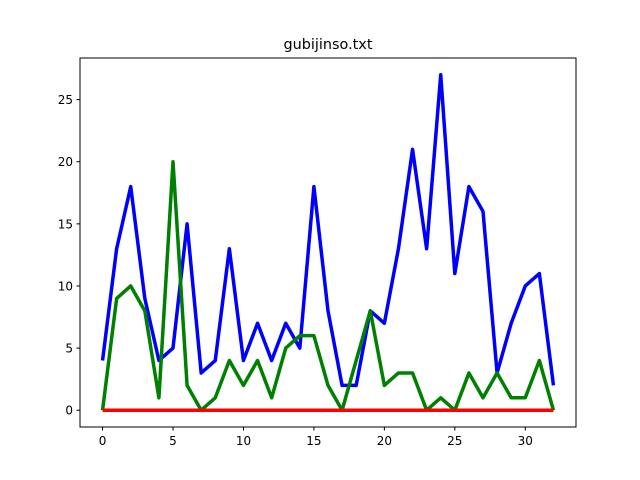 The height and width of the screenshot is (480, 640). Describe the element at coordinates (65, 100) in the screenshot. I see `y-tick-label: 25` at that location.